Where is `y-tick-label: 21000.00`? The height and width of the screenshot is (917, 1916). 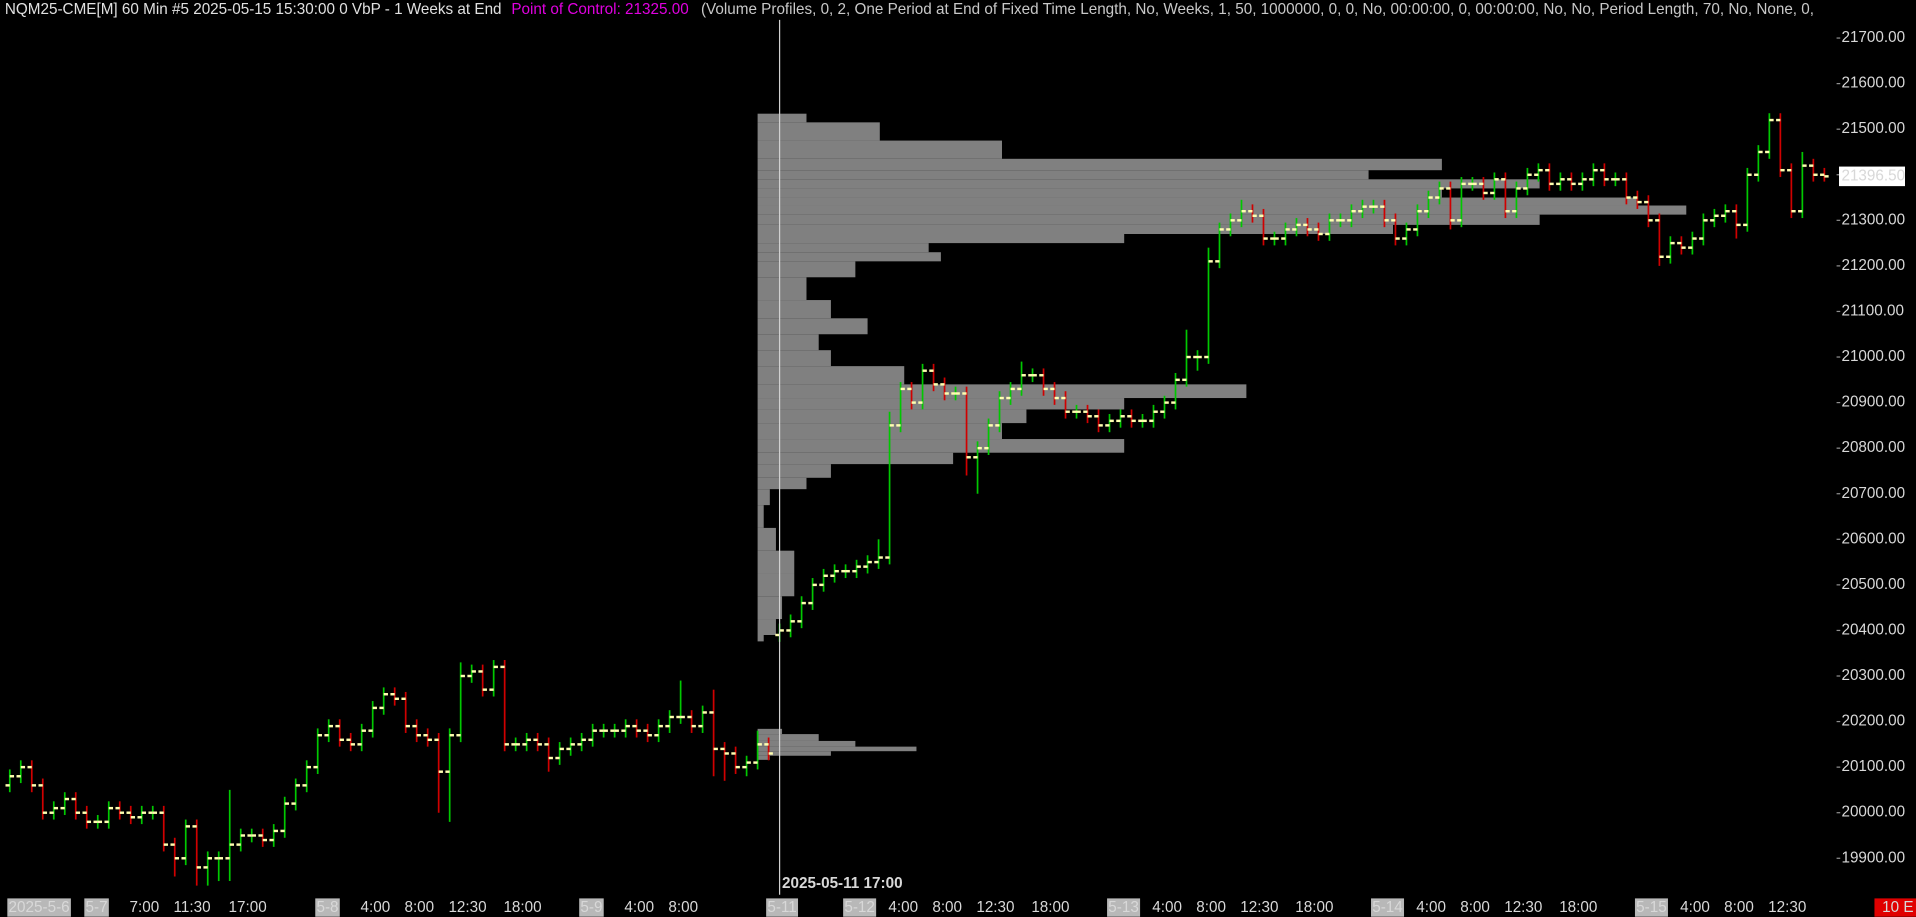 y-tick-label: 21000.00 is located at coordinates (1873, 356).